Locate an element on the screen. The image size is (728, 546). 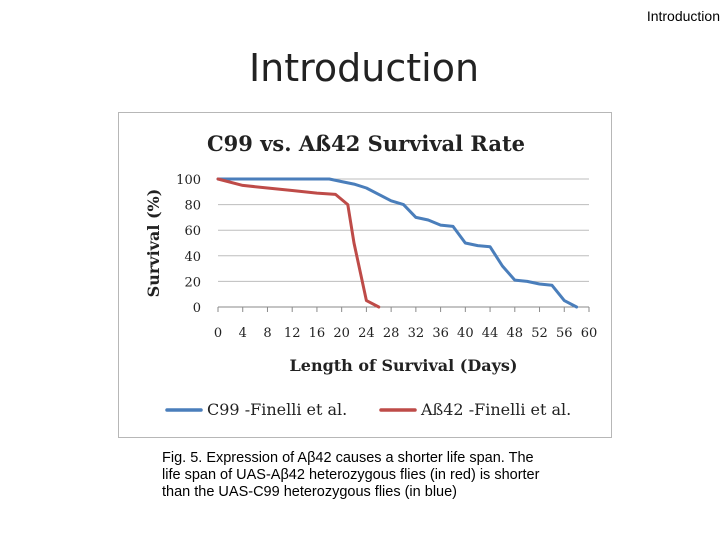
y-tick-label: 80 is located at coordinates (192, 206).